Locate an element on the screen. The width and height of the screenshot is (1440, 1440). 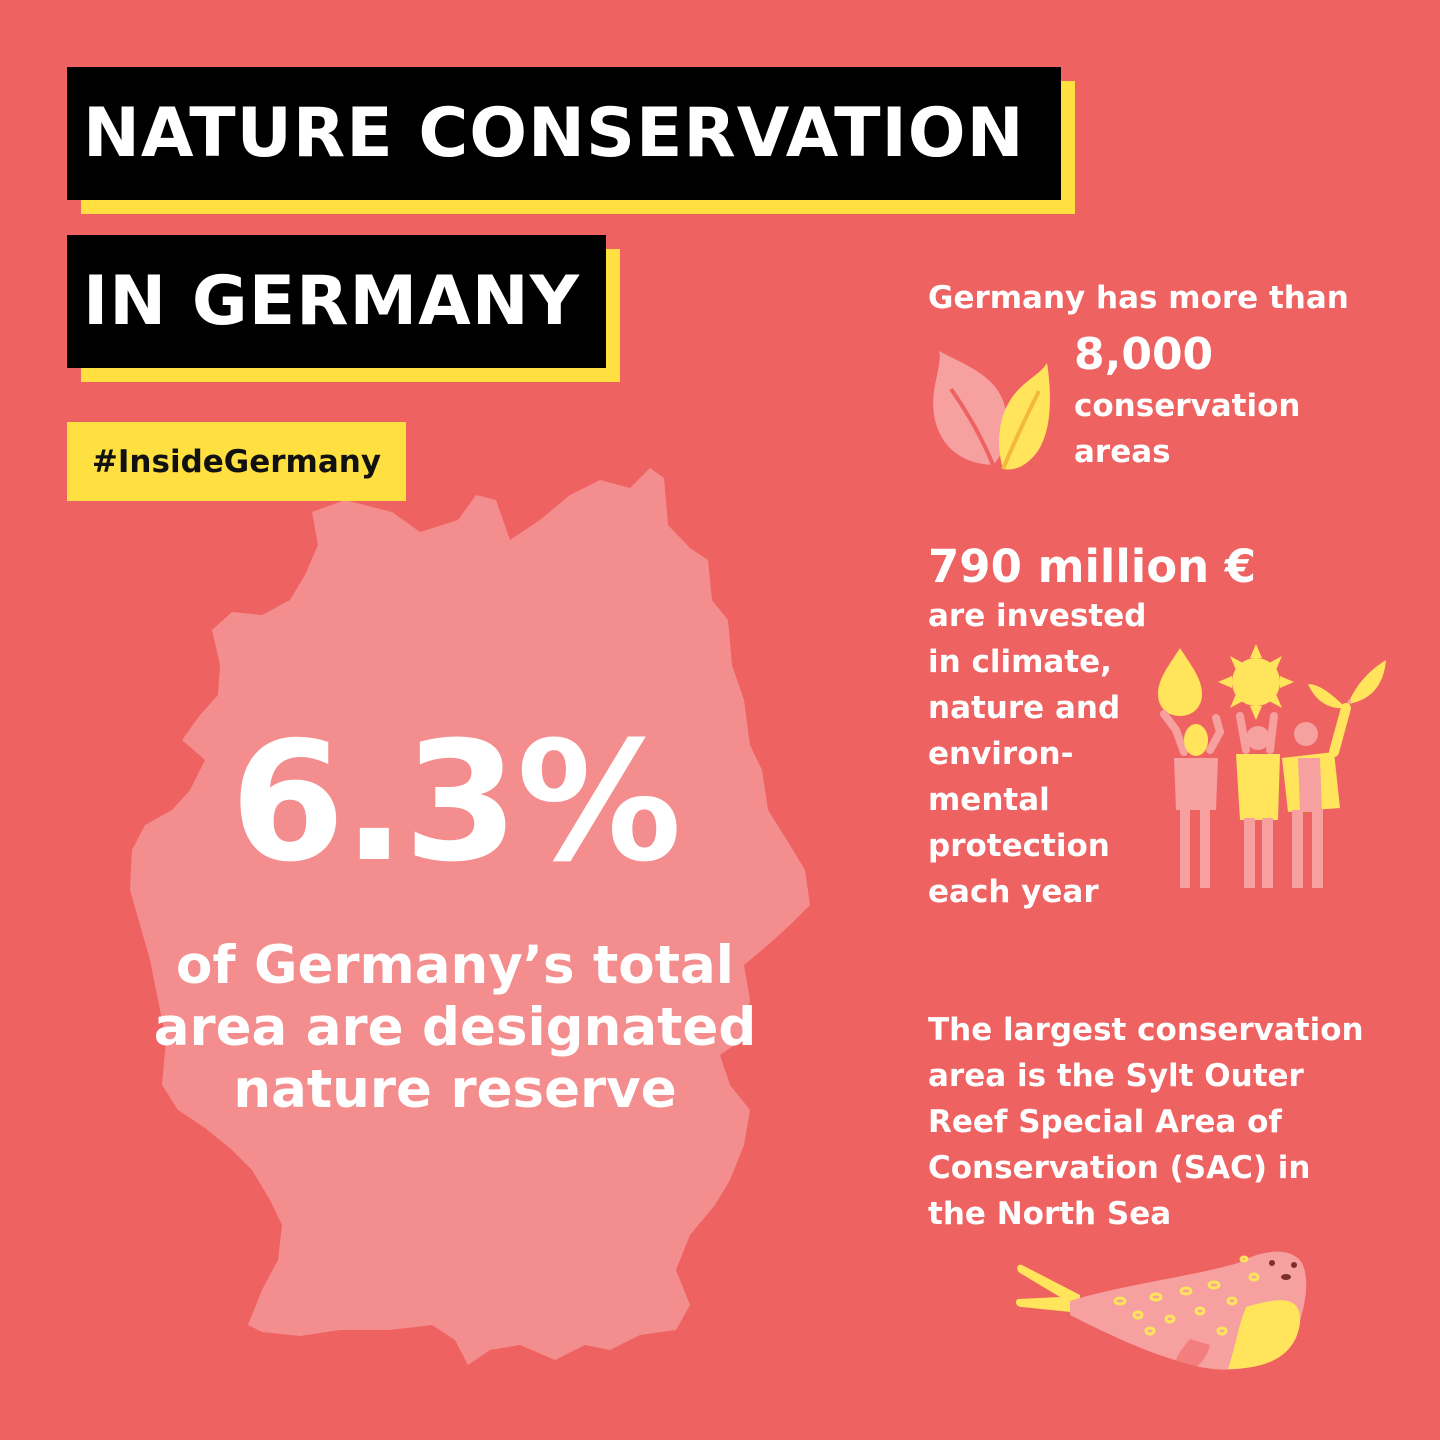
caption-line: nature reserve is located at coordinates (455, 1089).